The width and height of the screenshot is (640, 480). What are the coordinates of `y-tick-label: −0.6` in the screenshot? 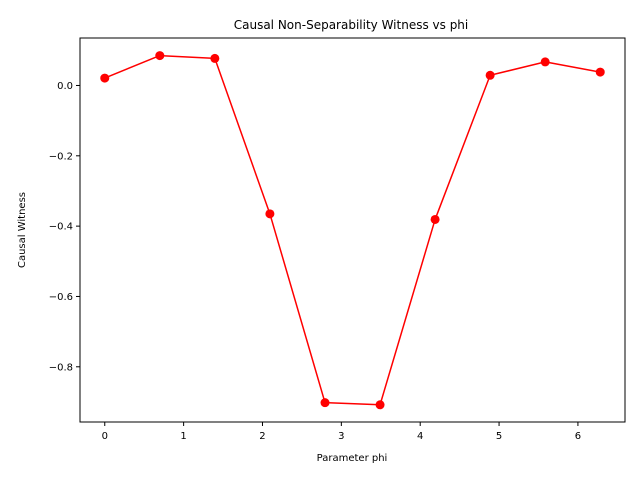 It's located at (61, 297).